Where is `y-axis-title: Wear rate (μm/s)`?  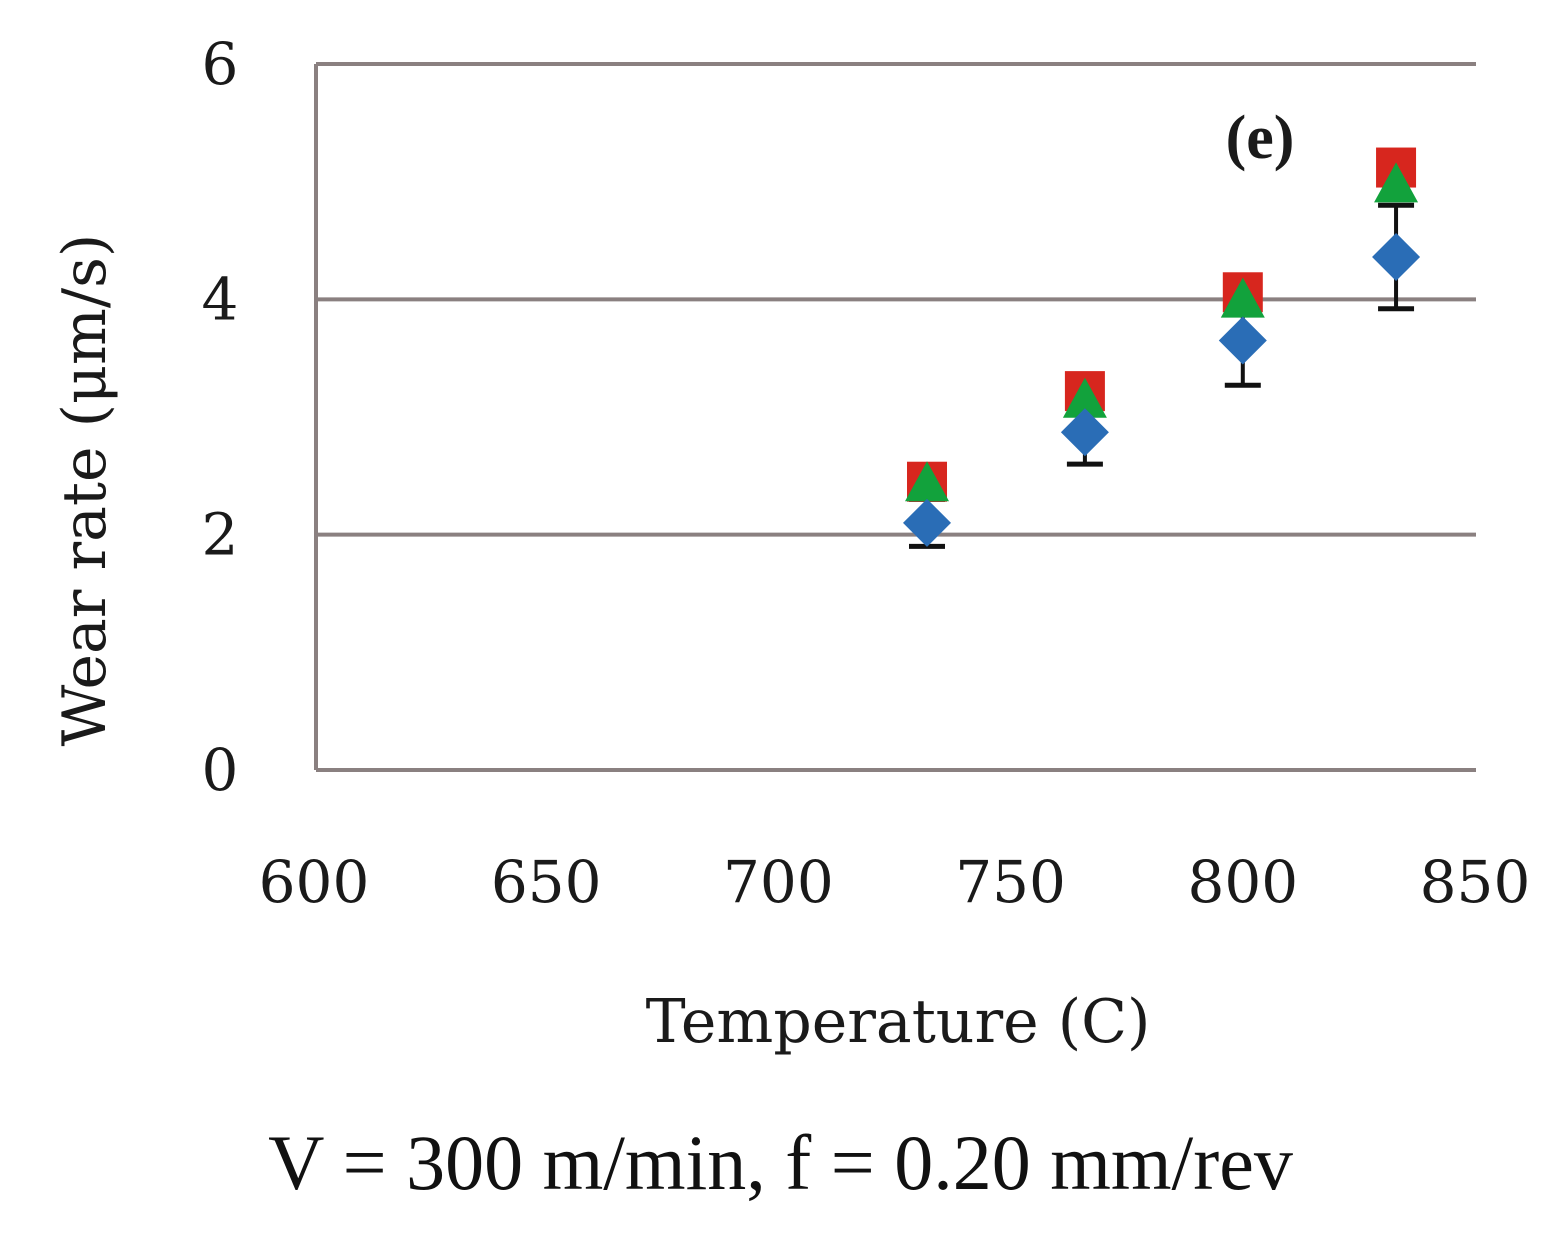 y-axis-title: Wear rate (μm/s) is located at coordinates (85, 490).